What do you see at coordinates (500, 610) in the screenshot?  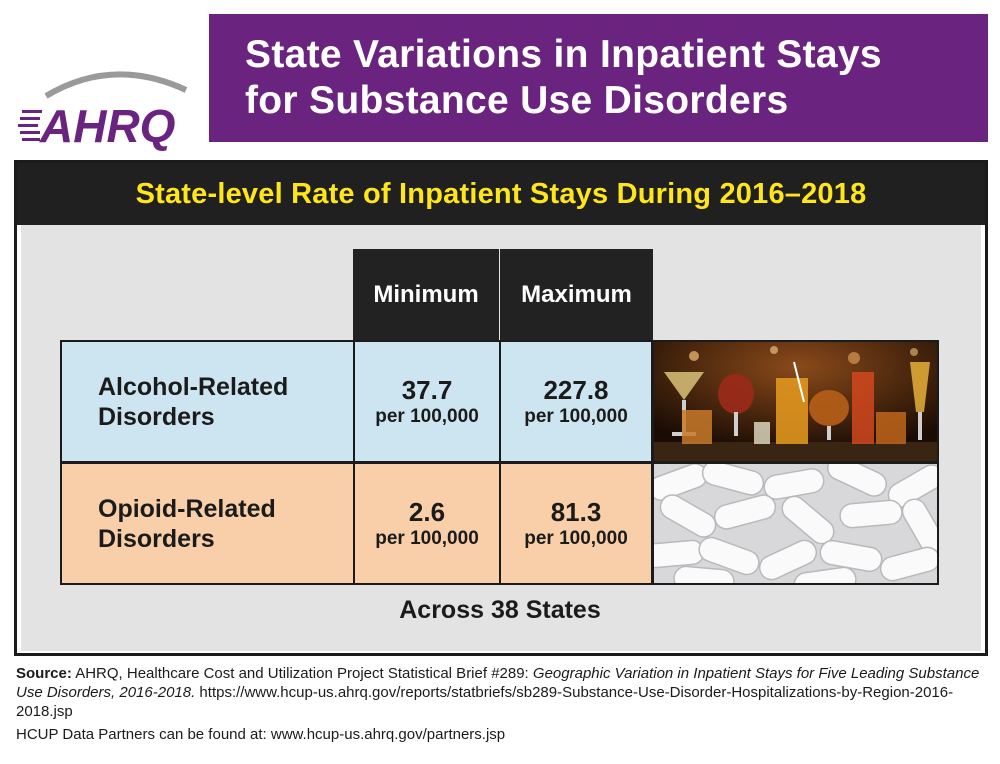 I see `across-states-note: Across 38 States` at bounding box center [500, 610].